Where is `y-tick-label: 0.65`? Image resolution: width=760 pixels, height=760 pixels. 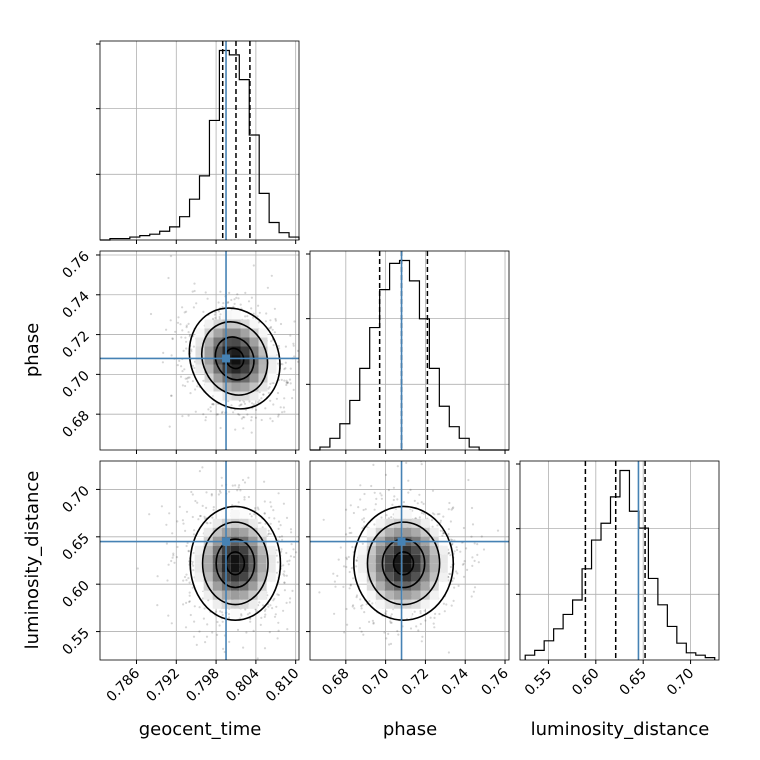
y-tick-label: 0.65 is located at coordinates (75, 546).